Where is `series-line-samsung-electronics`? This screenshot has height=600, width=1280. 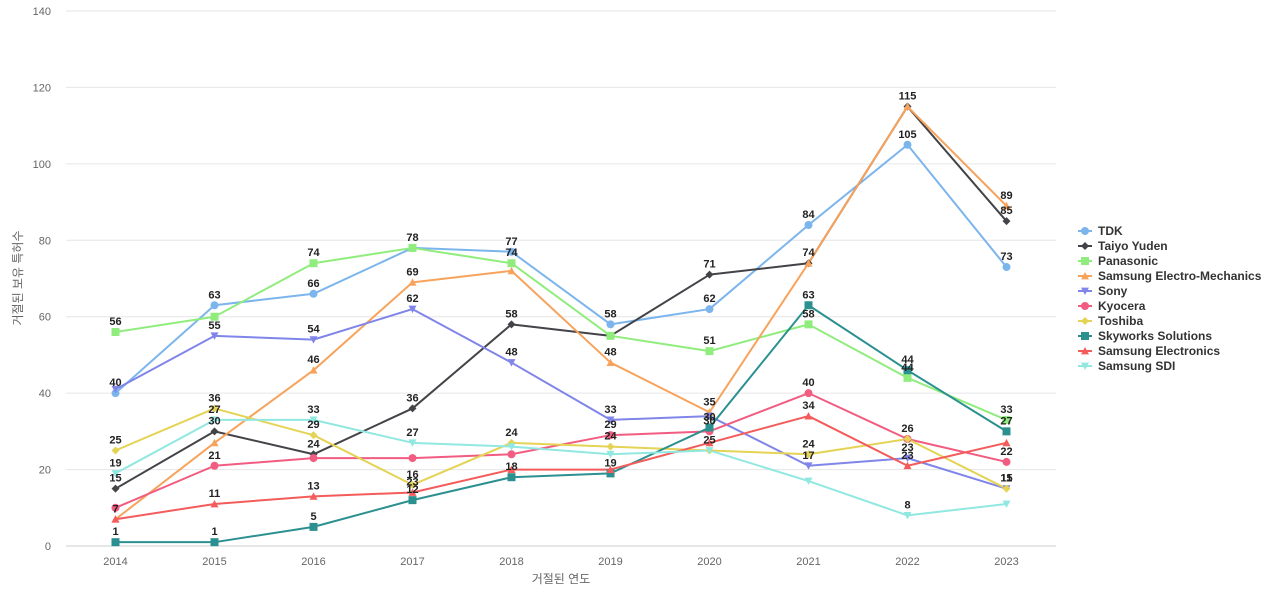
series-line-samsung-electronics is located at coordinates (561, 468).